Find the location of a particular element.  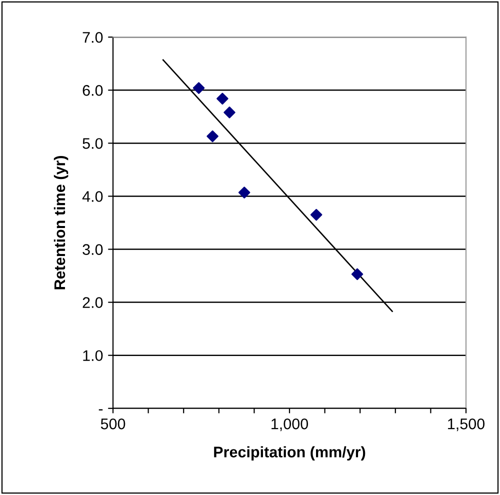

x-tick-label: 500 is located at coordinates (113, 424).